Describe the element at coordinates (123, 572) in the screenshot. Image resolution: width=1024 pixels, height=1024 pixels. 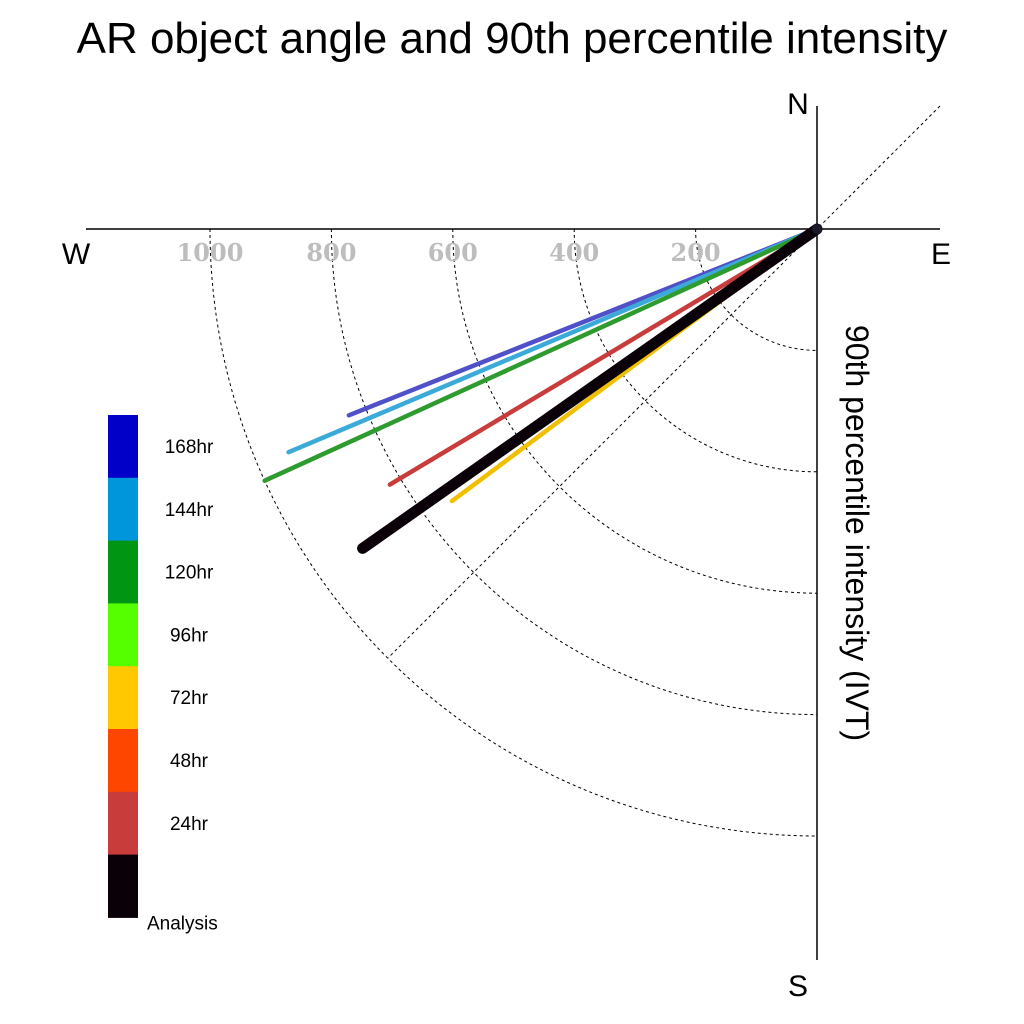
I see `legend-swatch-120hr` at that location.